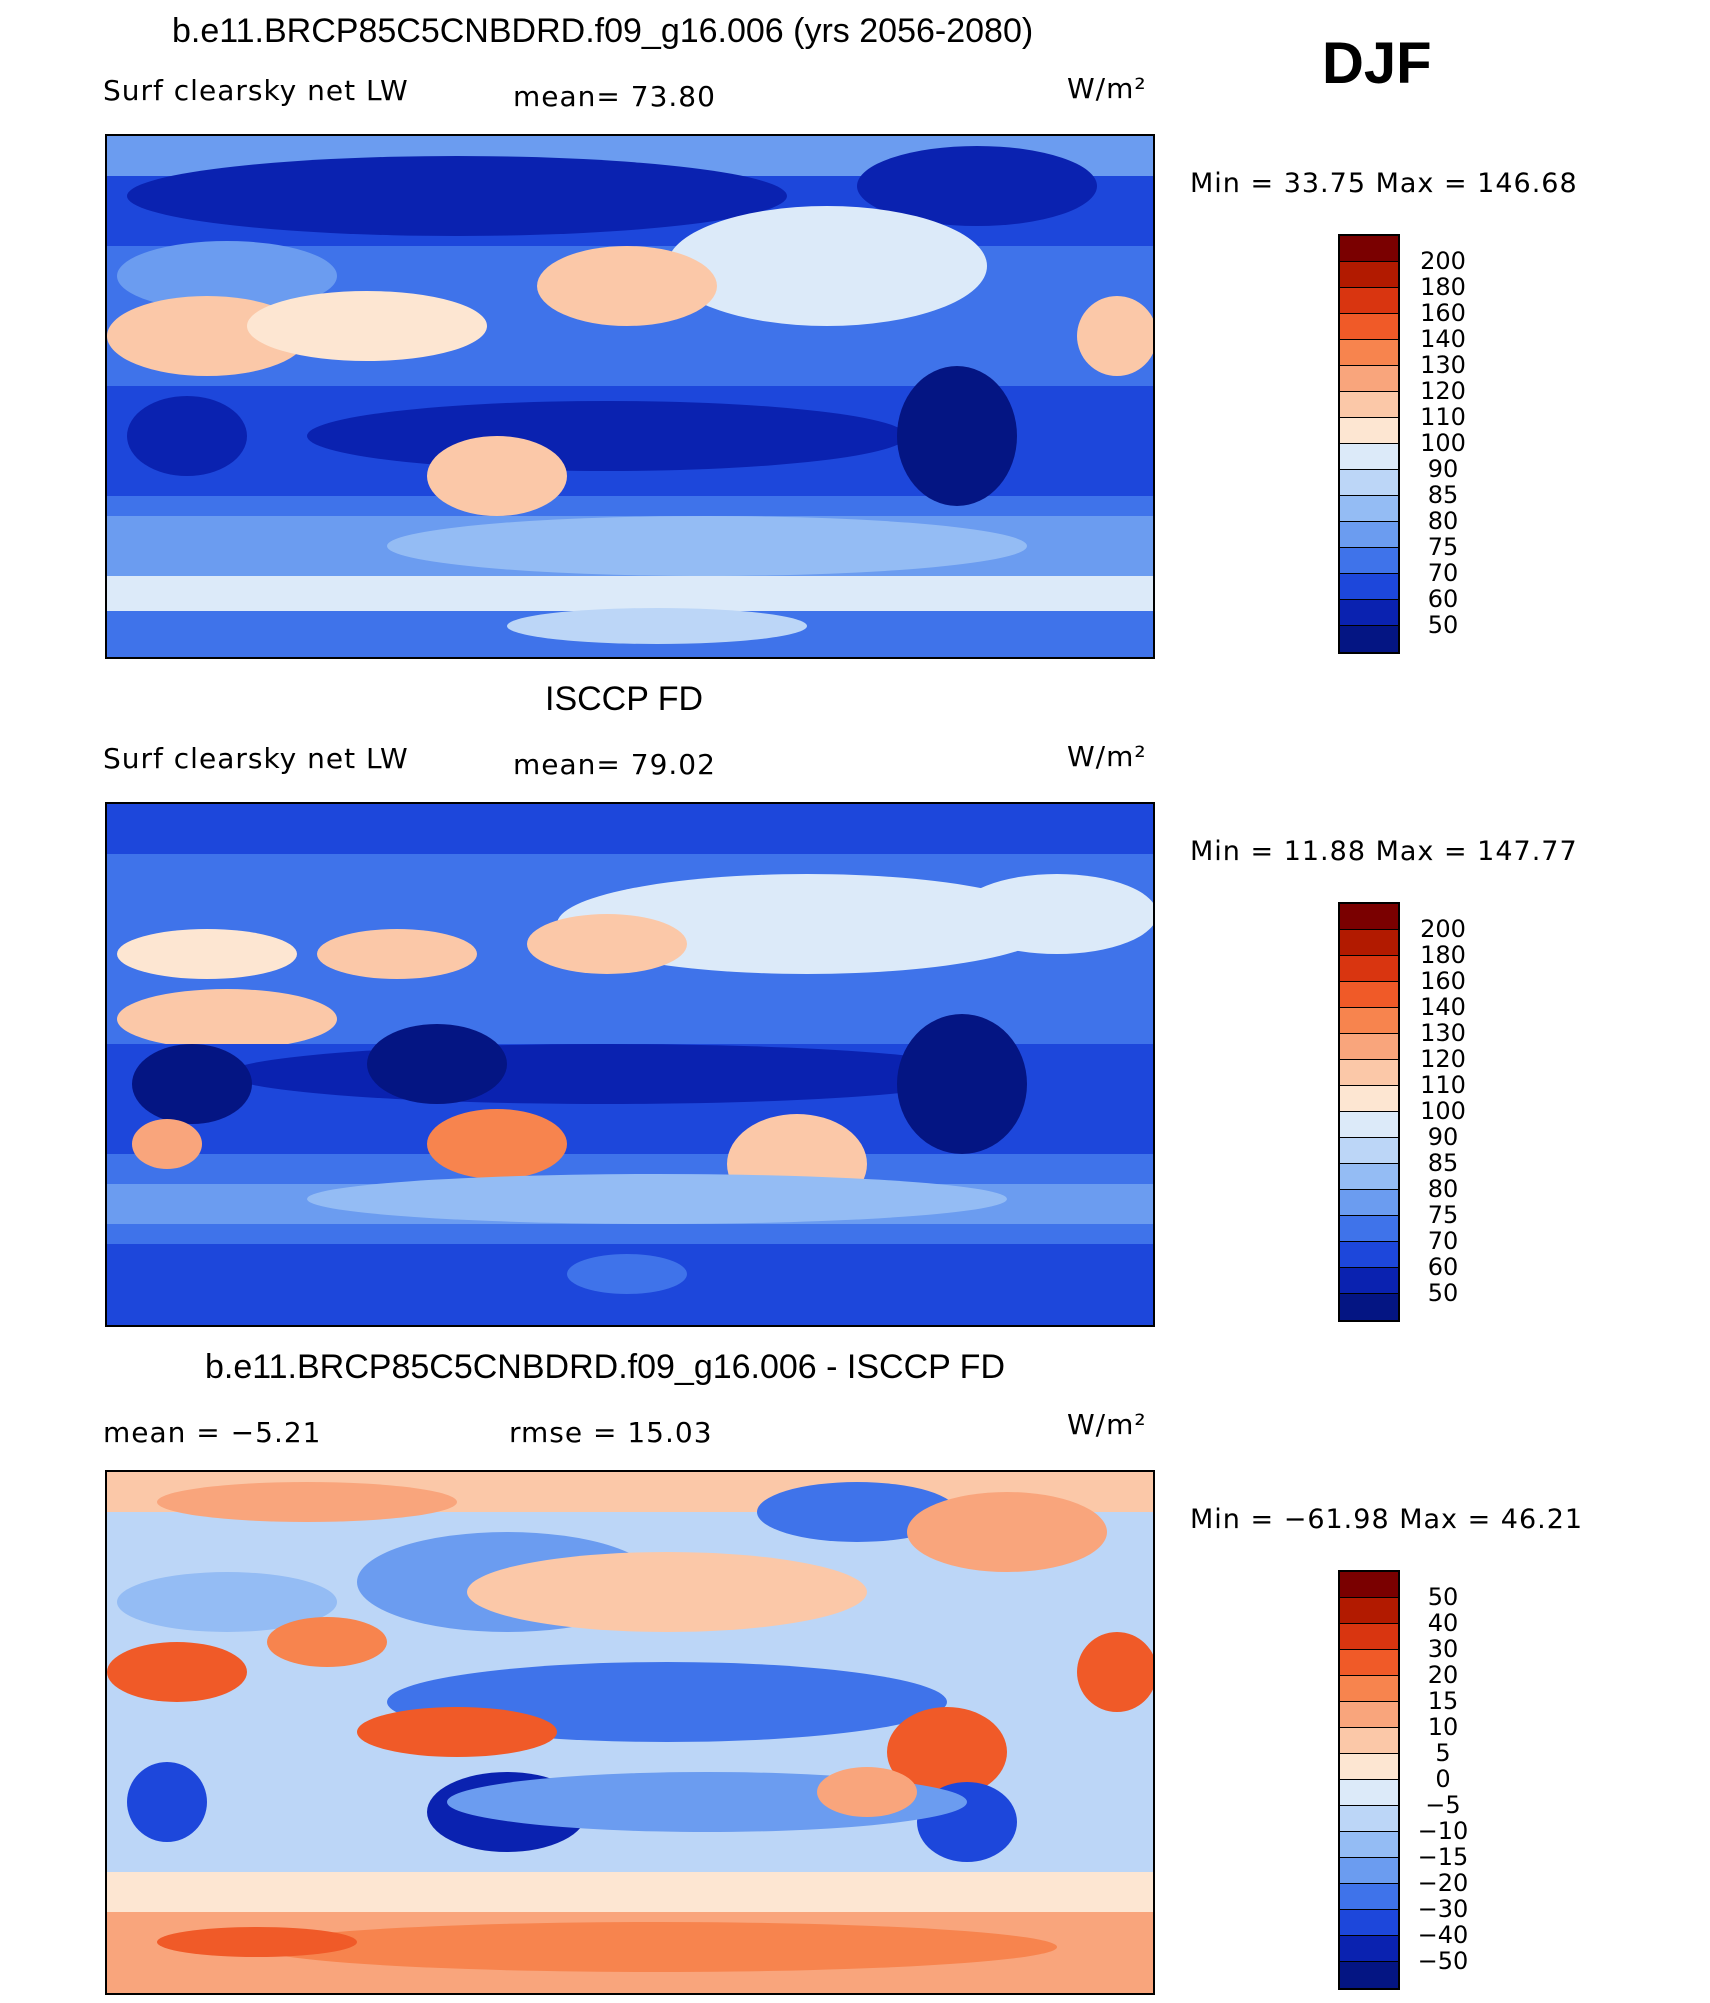  What do you see at coordinates (1369, 1112) in the screenshot?
I see `panel2-colorbar` at bounding box center [1369, 1112].